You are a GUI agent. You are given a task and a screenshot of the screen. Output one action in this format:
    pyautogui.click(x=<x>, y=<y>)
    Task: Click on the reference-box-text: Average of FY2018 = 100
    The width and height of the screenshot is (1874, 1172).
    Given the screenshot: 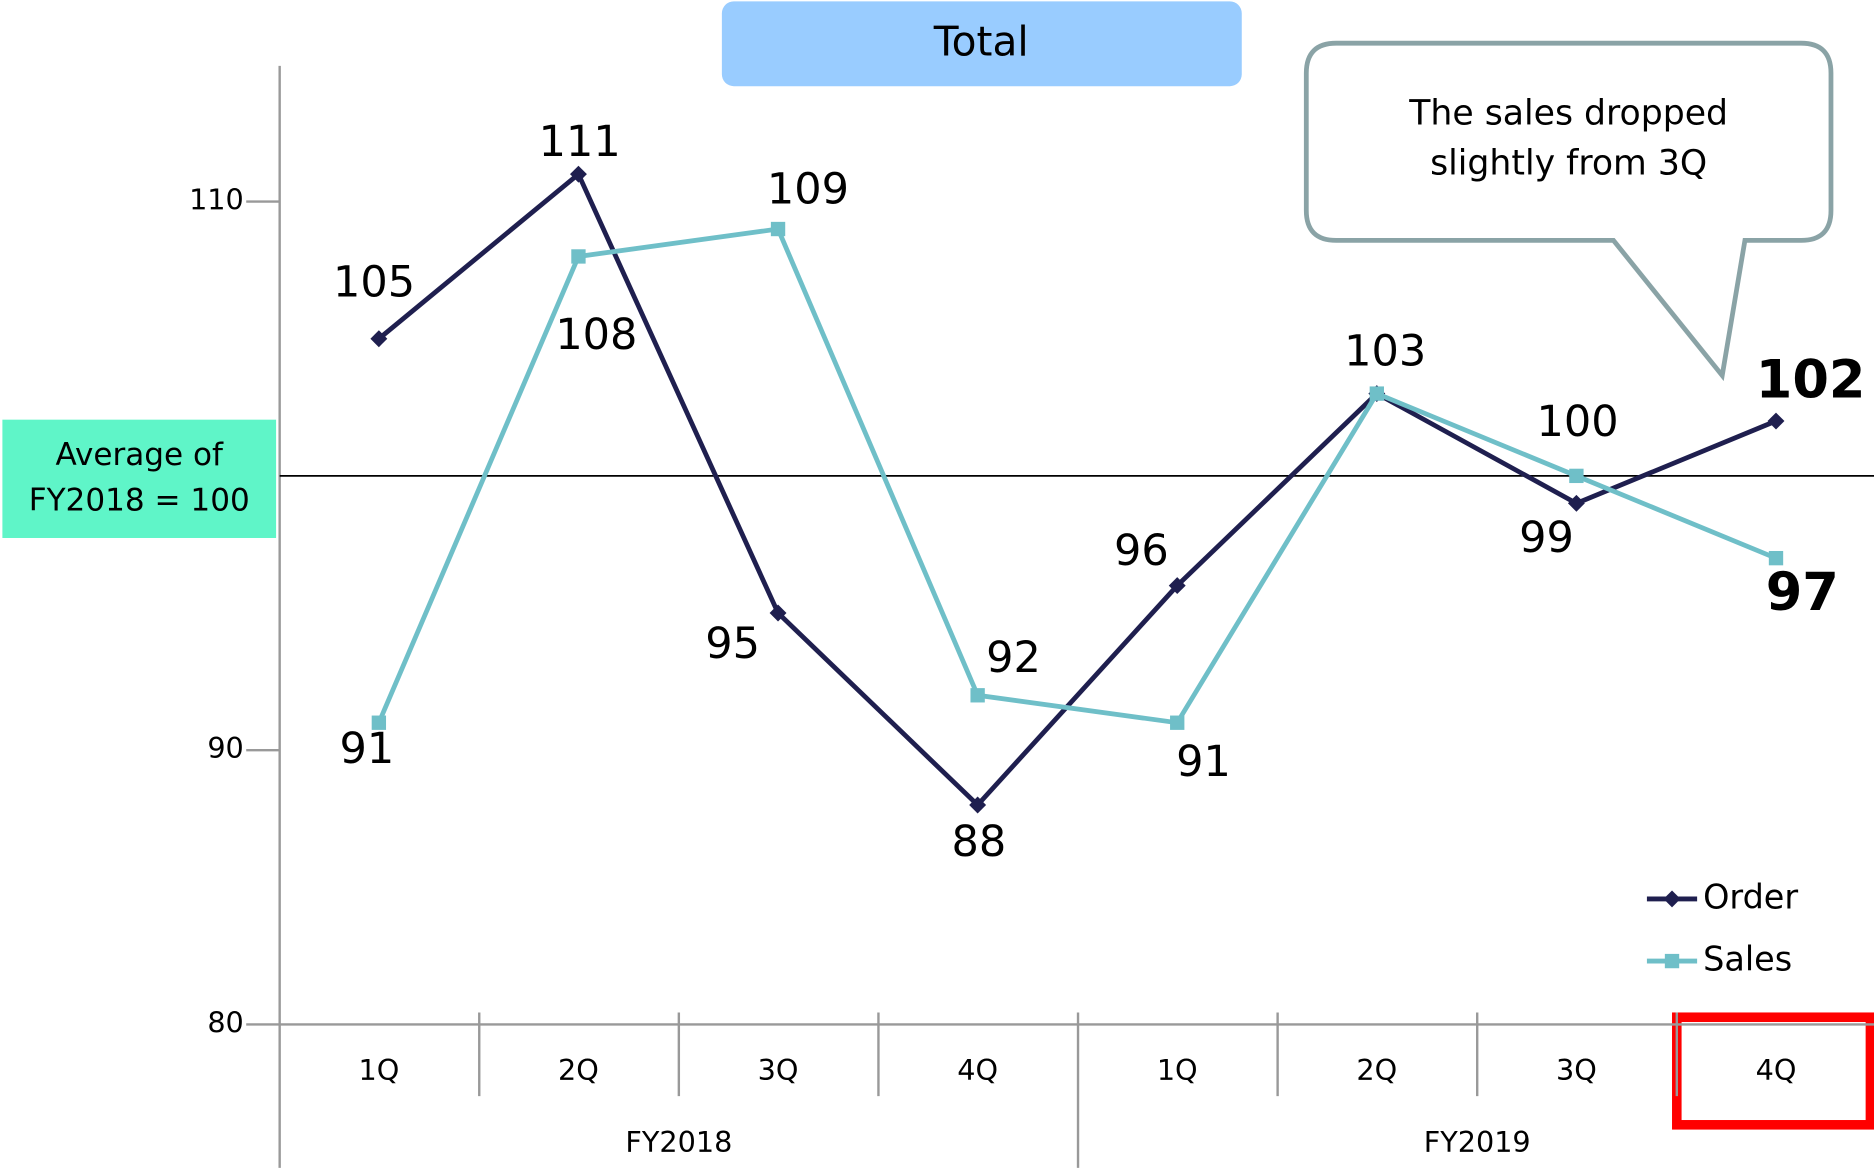 What is the action you would take?
    pyautogui.click(x=139, y=478)
    